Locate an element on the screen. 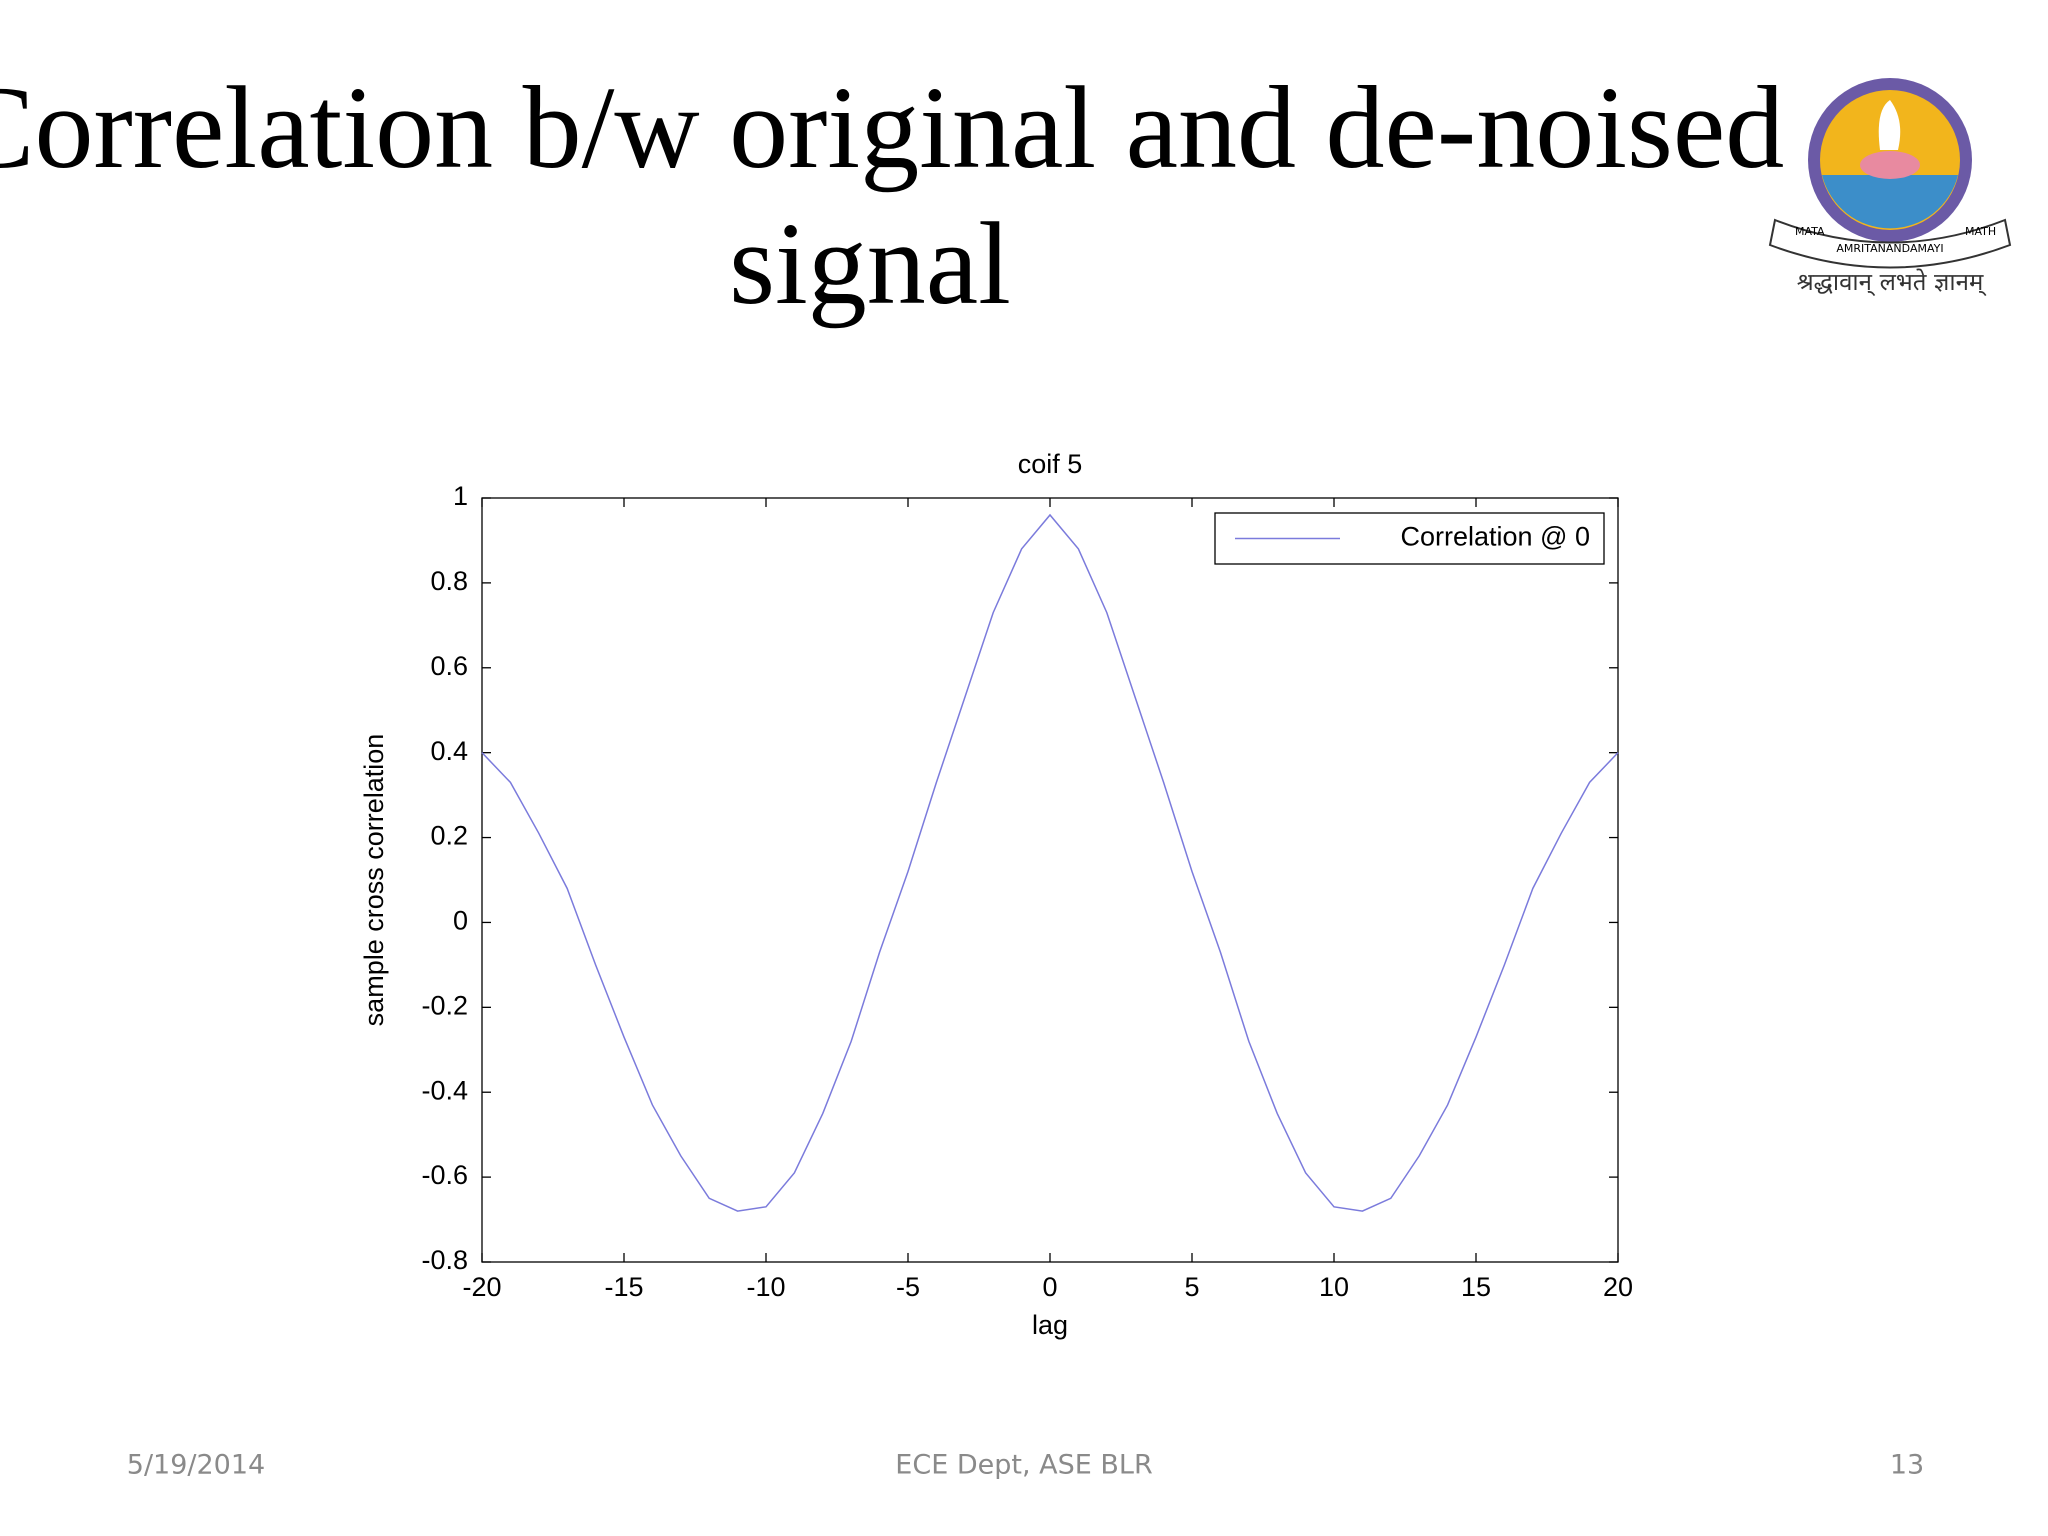 This screenshot has width=2048, height=1536. logo-flame is located at coordinates (1889, 125).